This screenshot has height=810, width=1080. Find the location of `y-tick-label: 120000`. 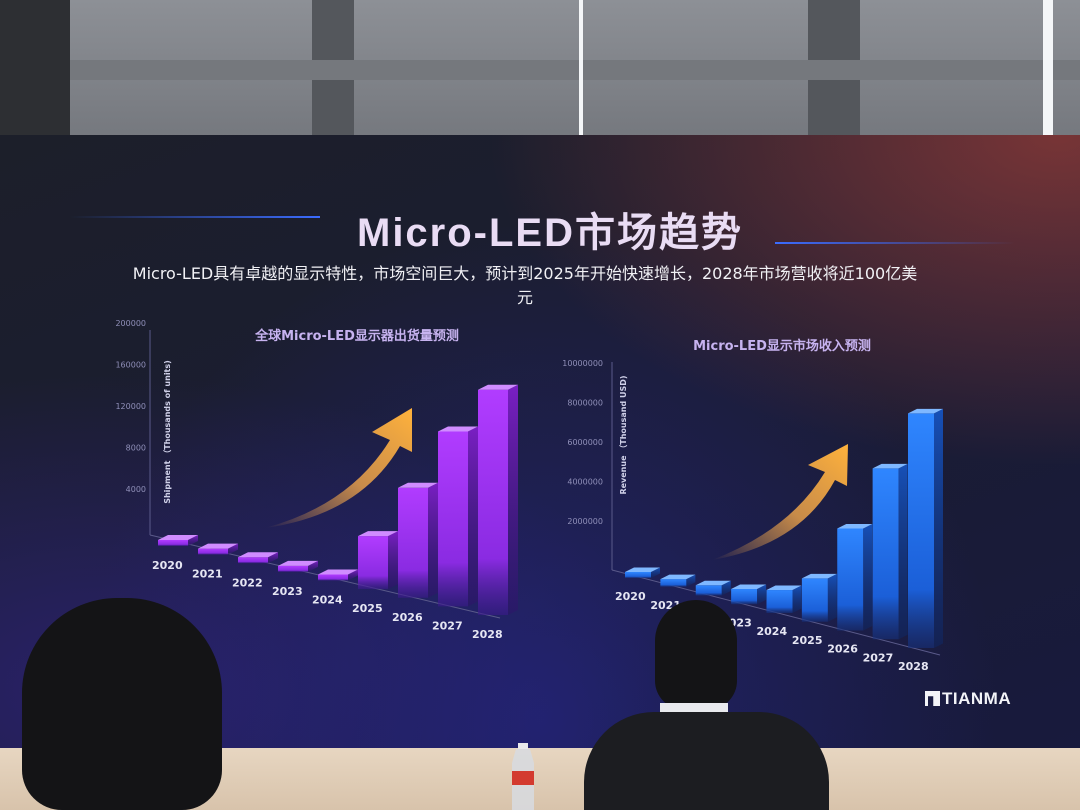

y-tick-label: 120000 is located at coordinates (130, 406).